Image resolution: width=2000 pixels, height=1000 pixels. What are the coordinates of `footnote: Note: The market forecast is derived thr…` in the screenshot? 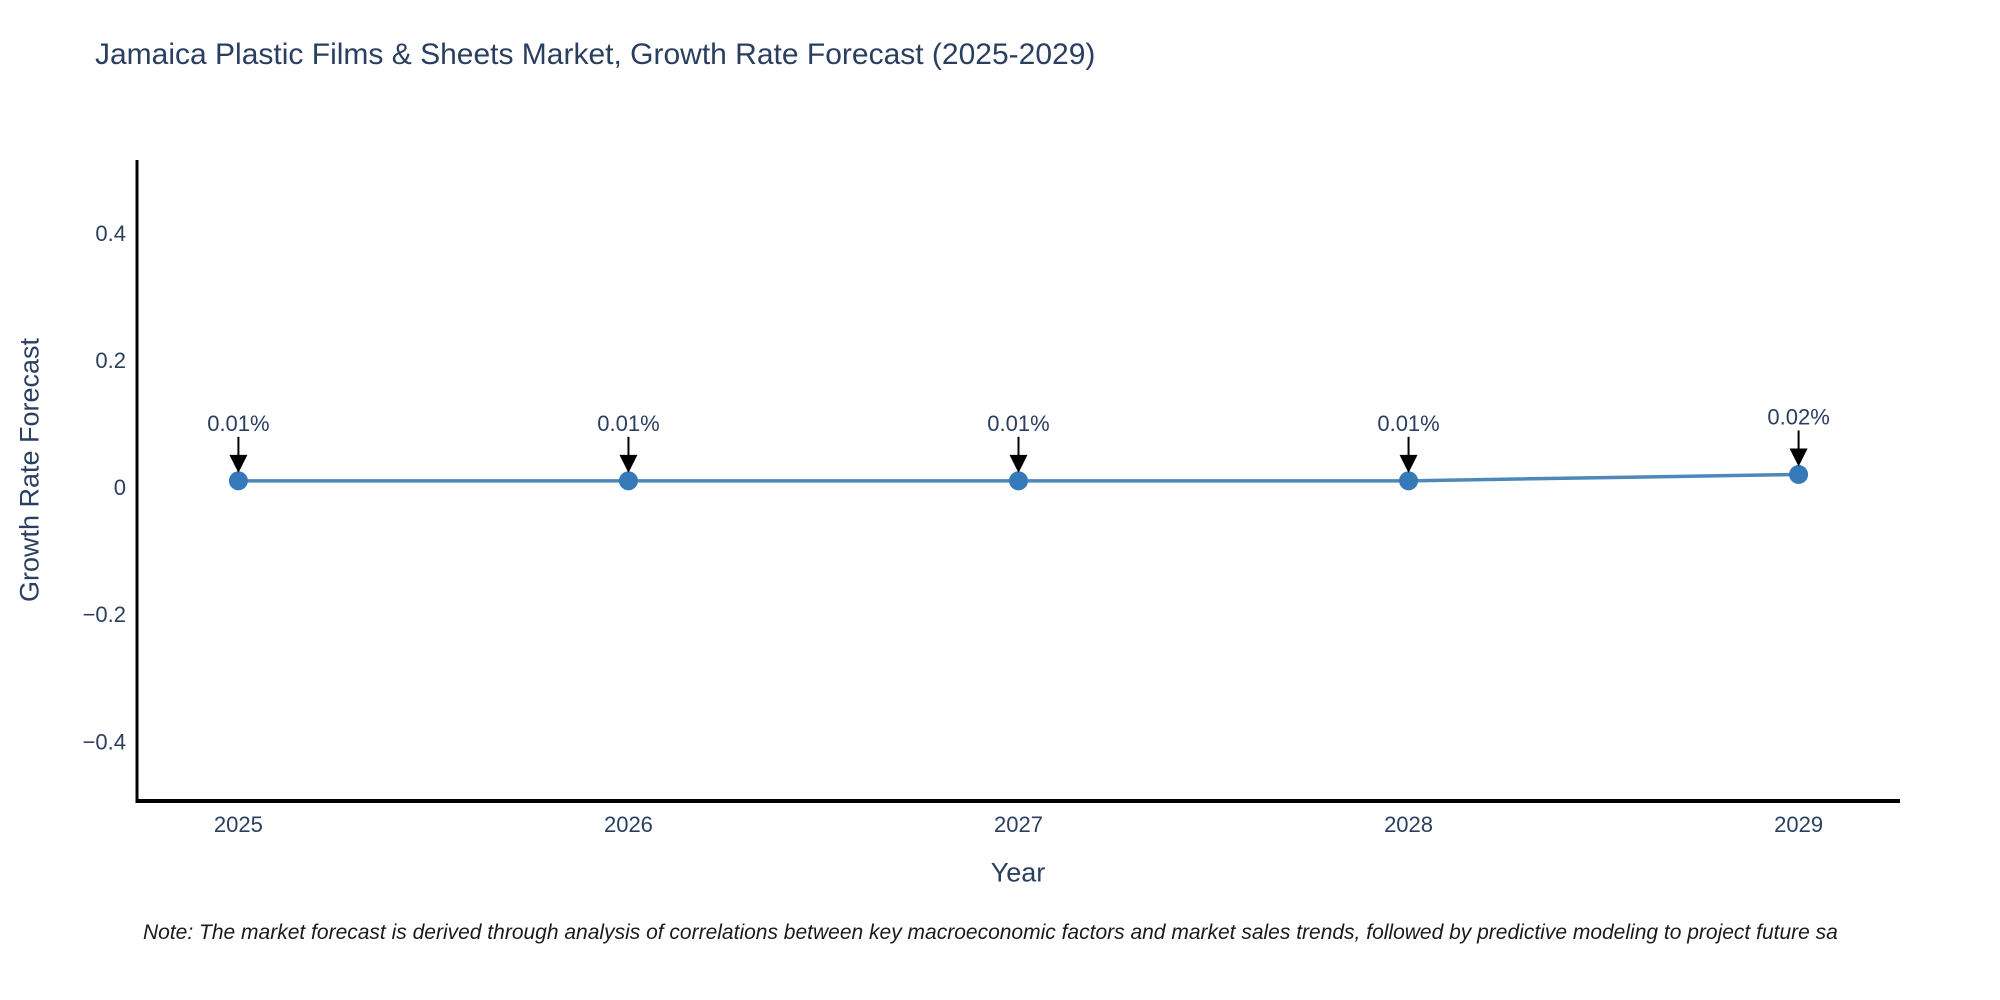 It's located at (990, 932).